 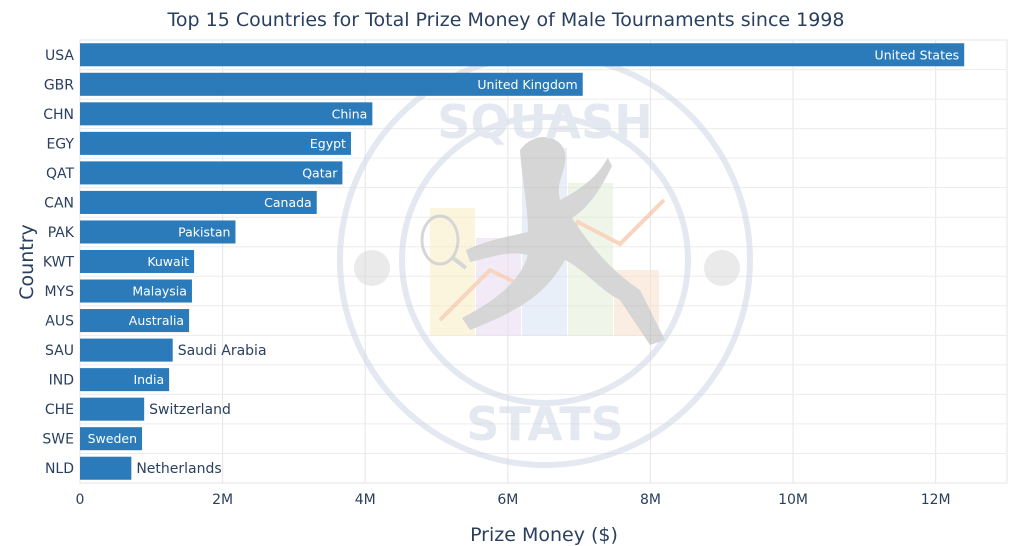 I want to click on bar-label: India, so click(x=148, y=379).